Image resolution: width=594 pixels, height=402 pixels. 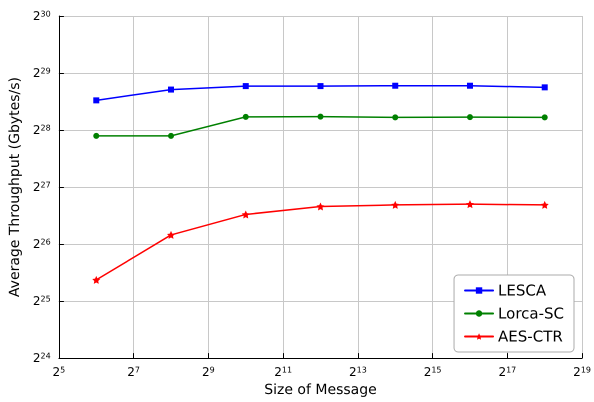 What do you see at coordinates (530, 337) in the screenshot?
I see `legend-label: AES-CTR` at bounding box center [530, 337].